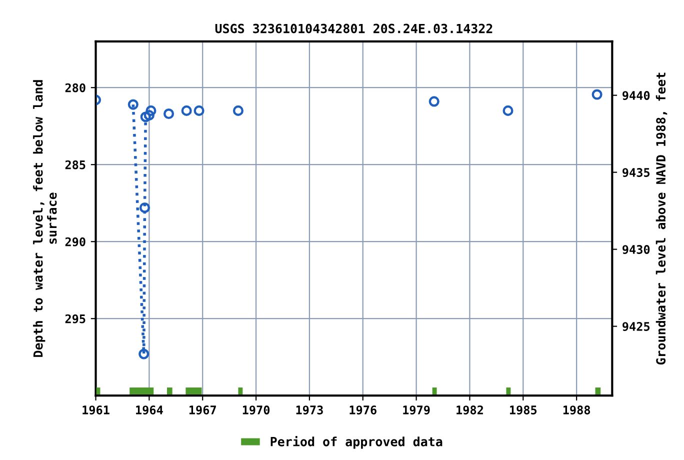  Describe the element at coordinates (75, 241) in the screenshot. I see `y-tick-label: 290` at that location.